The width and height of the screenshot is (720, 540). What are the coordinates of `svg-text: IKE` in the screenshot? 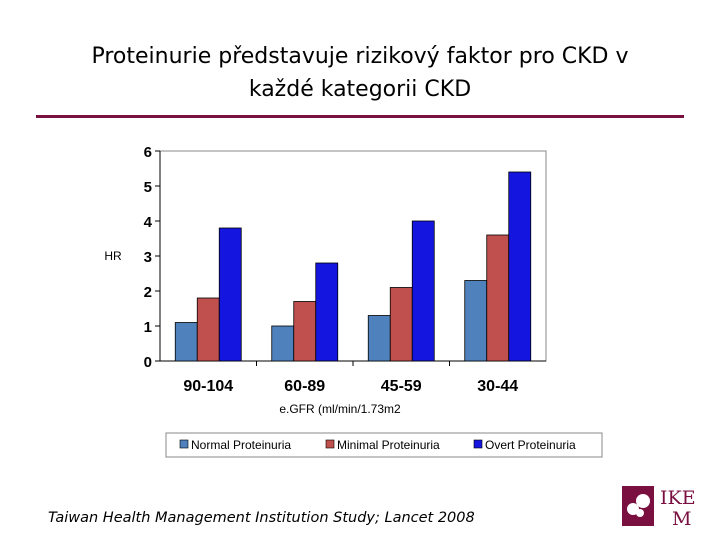 It's located at (678, 498).